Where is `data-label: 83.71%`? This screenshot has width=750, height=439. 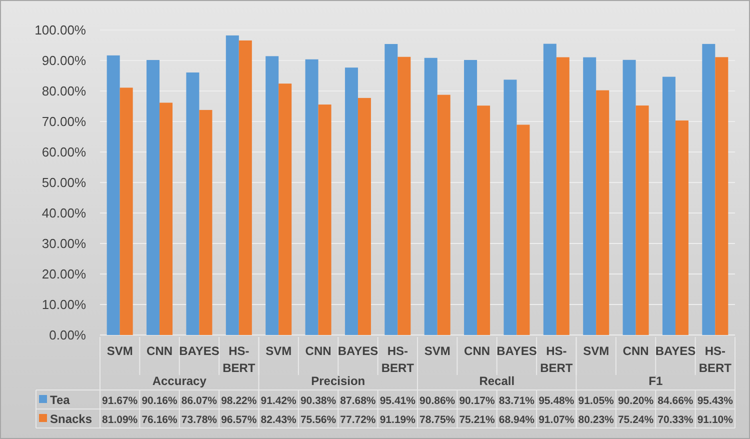
data-label: 83.71% is located at coordinates (517, 401).